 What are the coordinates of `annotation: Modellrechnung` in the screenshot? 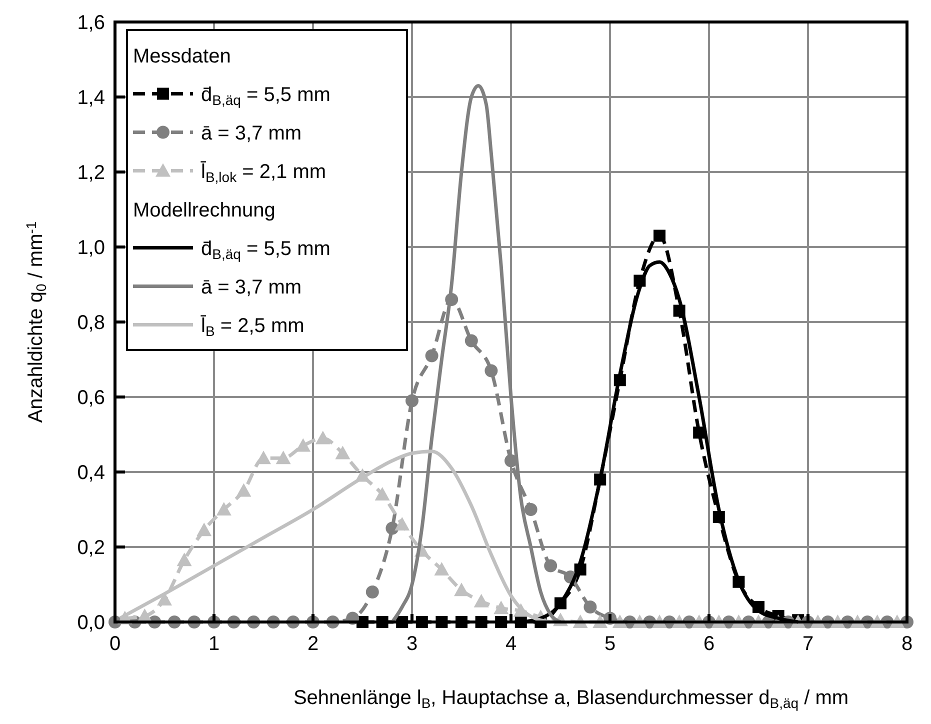 It's located at (204, 210).